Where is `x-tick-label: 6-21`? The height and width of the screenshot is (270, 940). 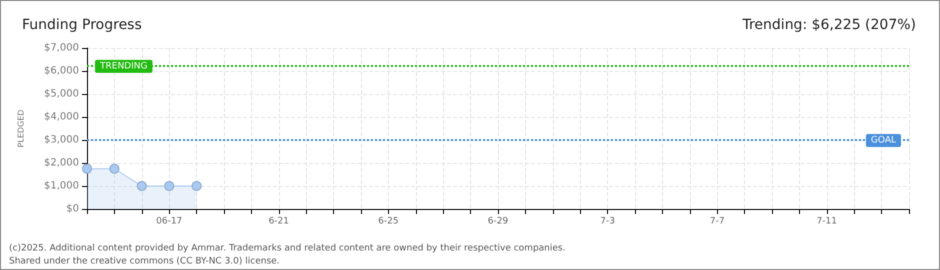 x-tick-label: 6-21 is located at coordinates (279, 221).